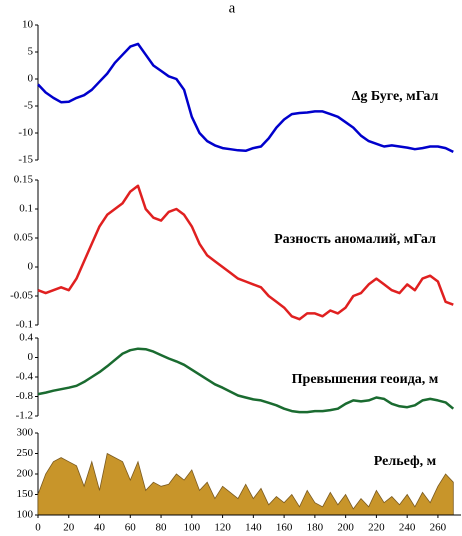 The height and width of the screenshot is (536, 462). Describe the element at coordinates (26, 338) in the screenshot. I see `y-tick-label: 0.4` at that location.